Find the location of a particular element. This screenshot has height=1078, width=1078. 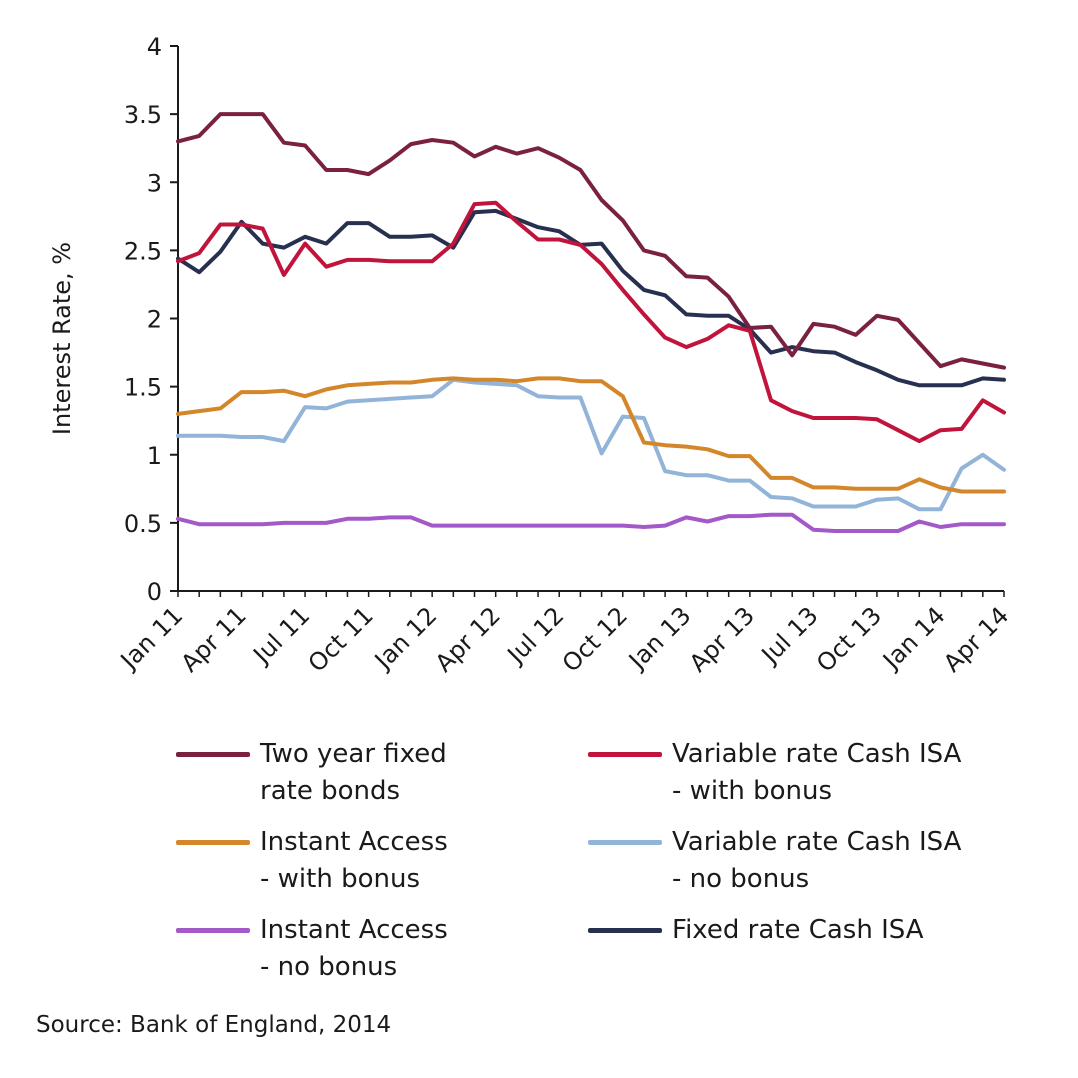

legend-label: Fixed rate Cash ISA is located at coordinates (798, 930).